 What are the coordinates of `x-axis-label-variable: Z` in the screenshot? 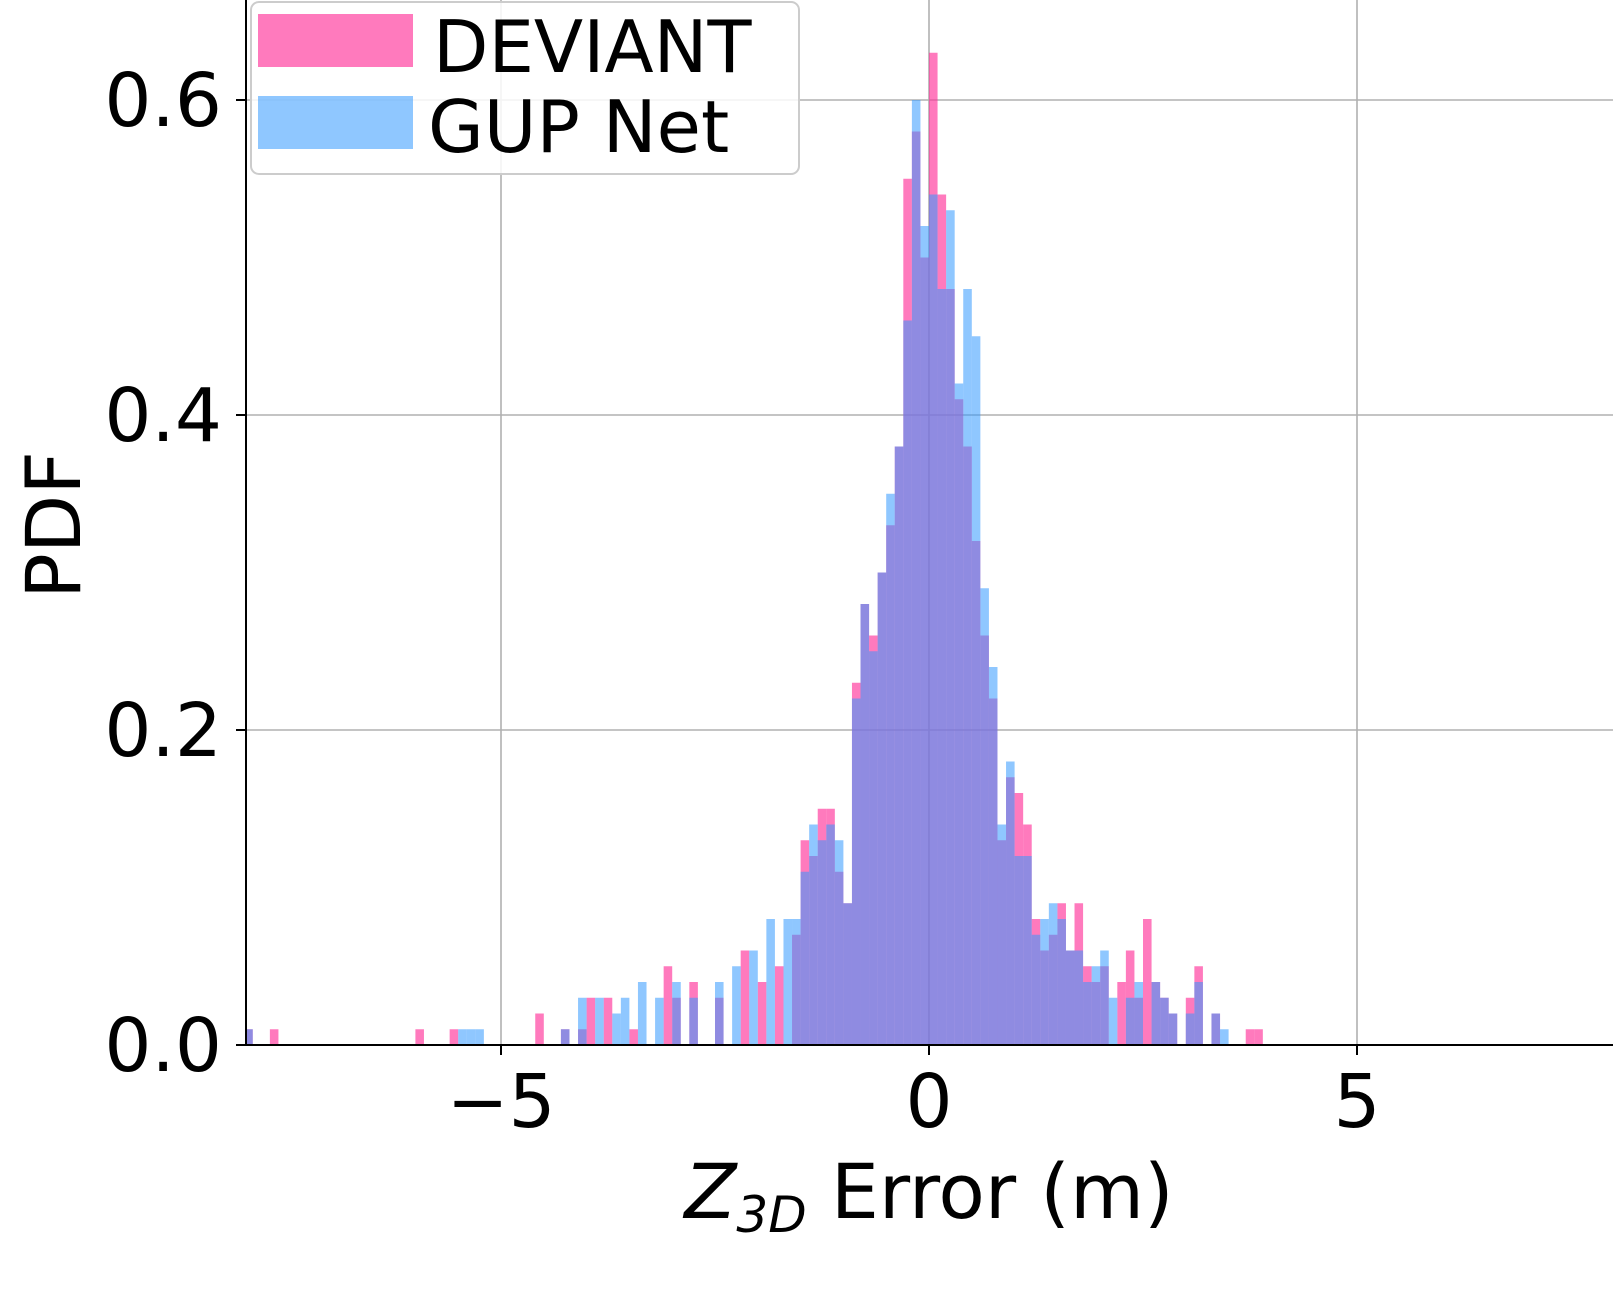 It's located at (710, 1191).